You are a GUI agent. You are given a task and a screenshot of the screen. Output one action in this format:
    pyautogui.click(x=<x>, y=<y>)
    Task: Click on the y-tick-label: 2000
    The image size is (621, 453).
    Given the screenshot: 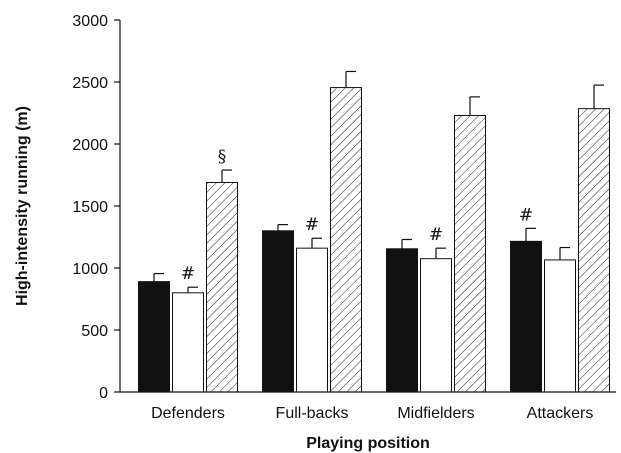 What is the action you would take?
    pyautogui.click(x=90, y=145)
    